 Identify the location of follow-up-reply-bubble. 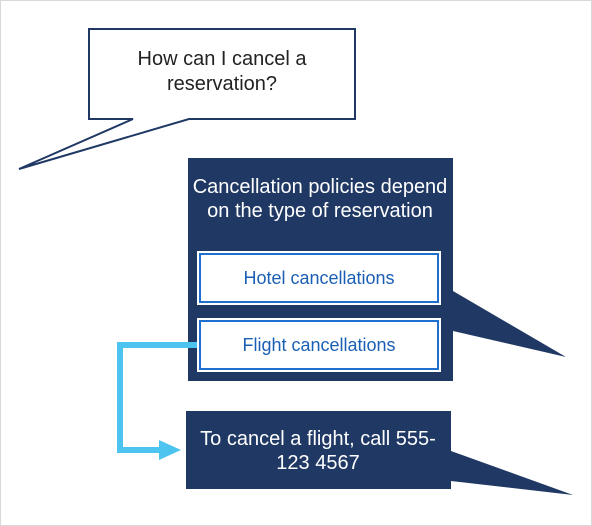
(379, 453).